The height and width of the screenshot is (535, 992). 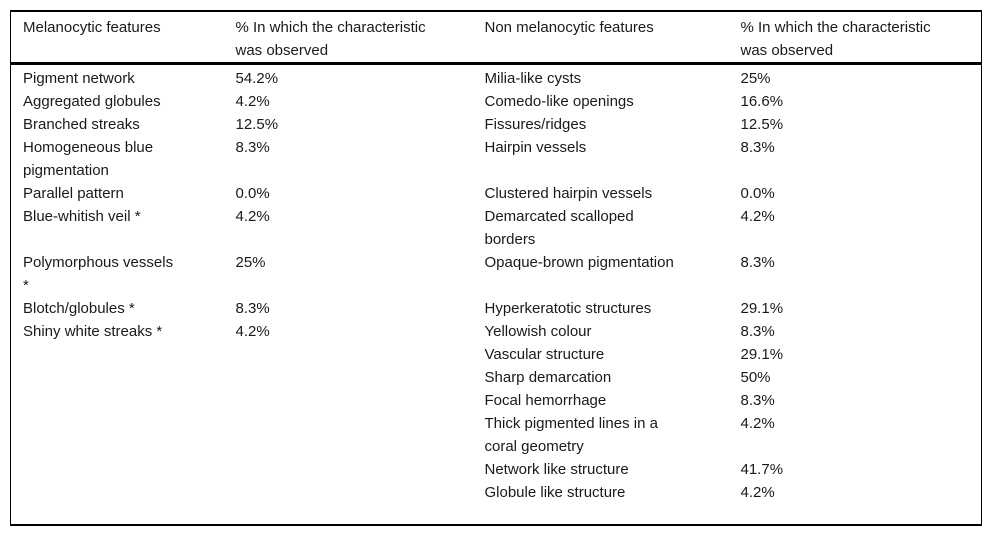 I want to click on table-cell: Clustered hairpin vessels, so click(x=568, y=193).